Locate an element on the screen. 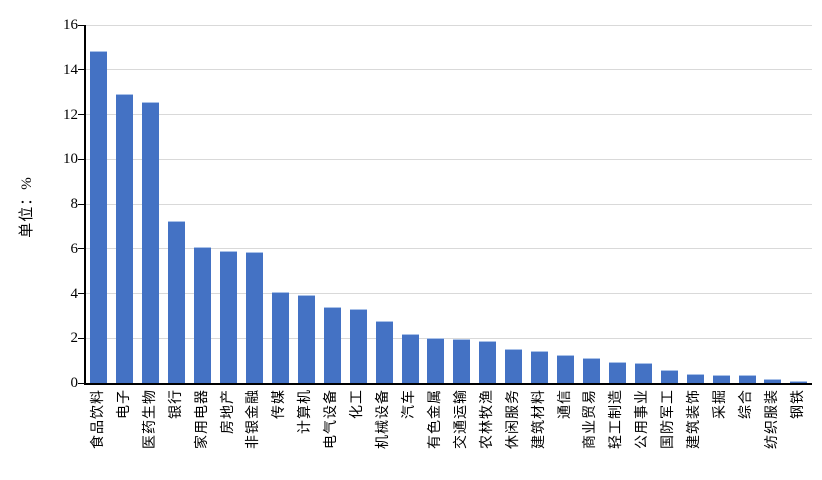 This screenshot has width=822, height=480. x-category-cell: 房地产 is located at coordinates (229, 434).